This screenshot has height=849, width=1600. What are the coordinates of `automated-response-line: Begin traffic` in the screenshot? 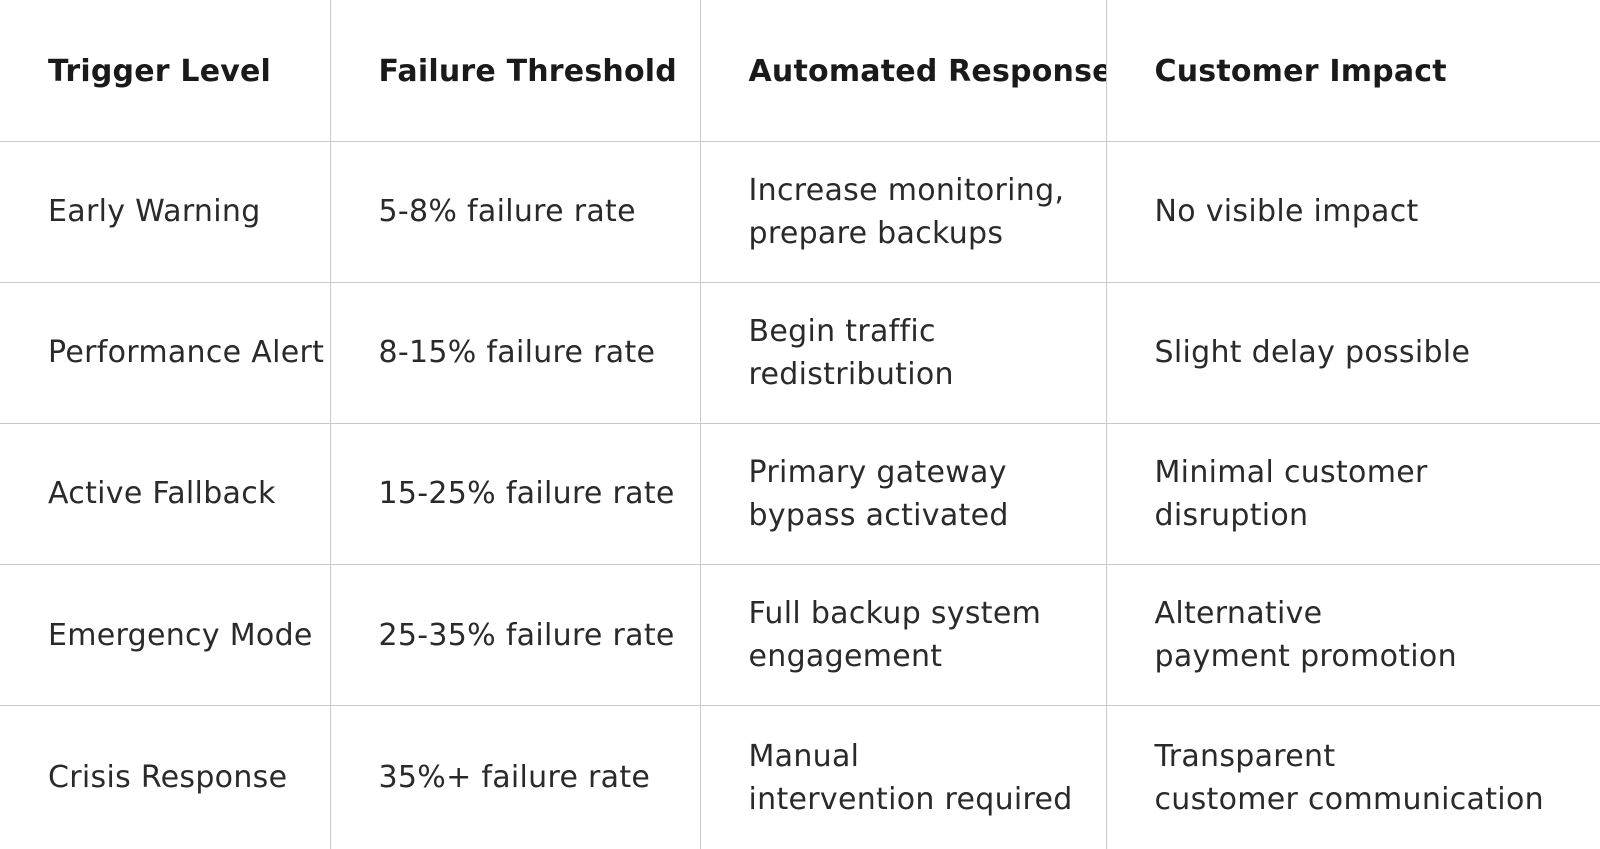 It's located at (842, 331).